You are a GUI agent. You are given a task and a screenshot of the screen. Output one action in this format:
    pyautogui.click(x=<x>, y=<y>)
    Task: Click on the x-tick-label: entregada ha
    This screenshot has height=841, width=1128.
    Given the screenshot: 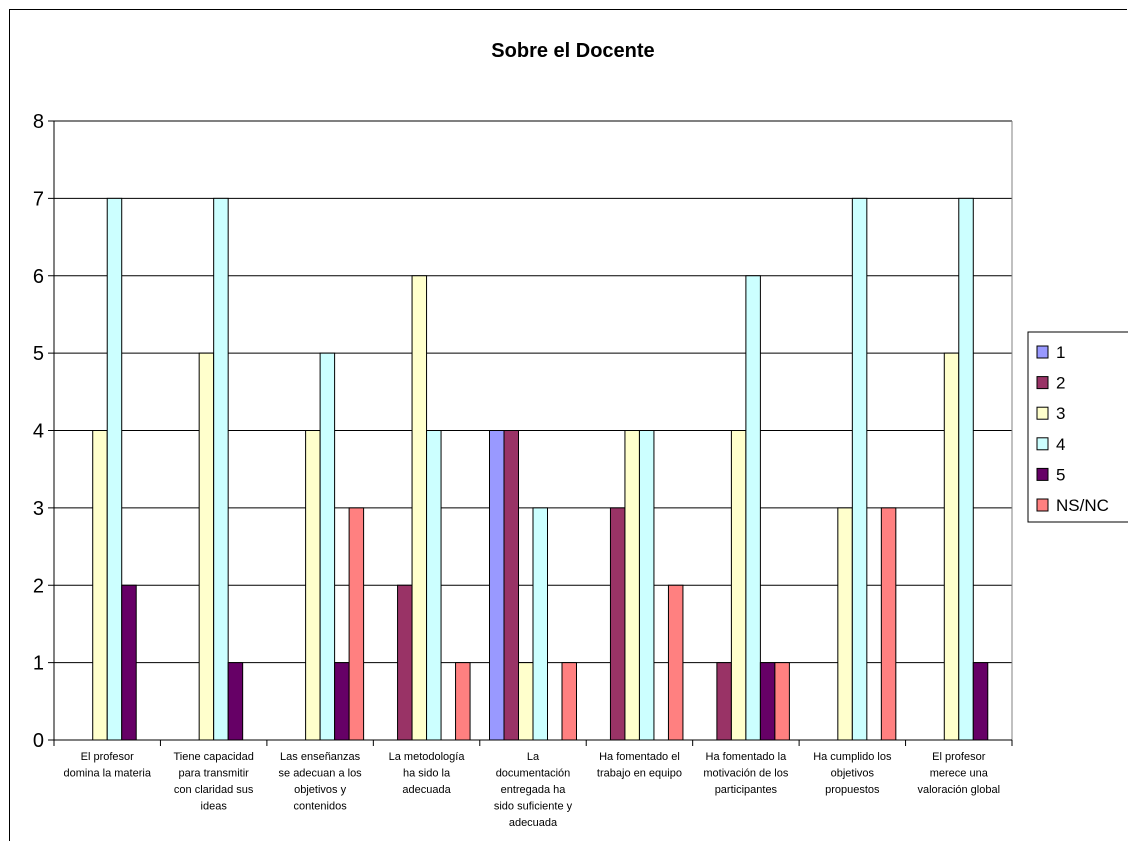 What is the action you would take?
    pyautogui.click(x=534, y=790)
    